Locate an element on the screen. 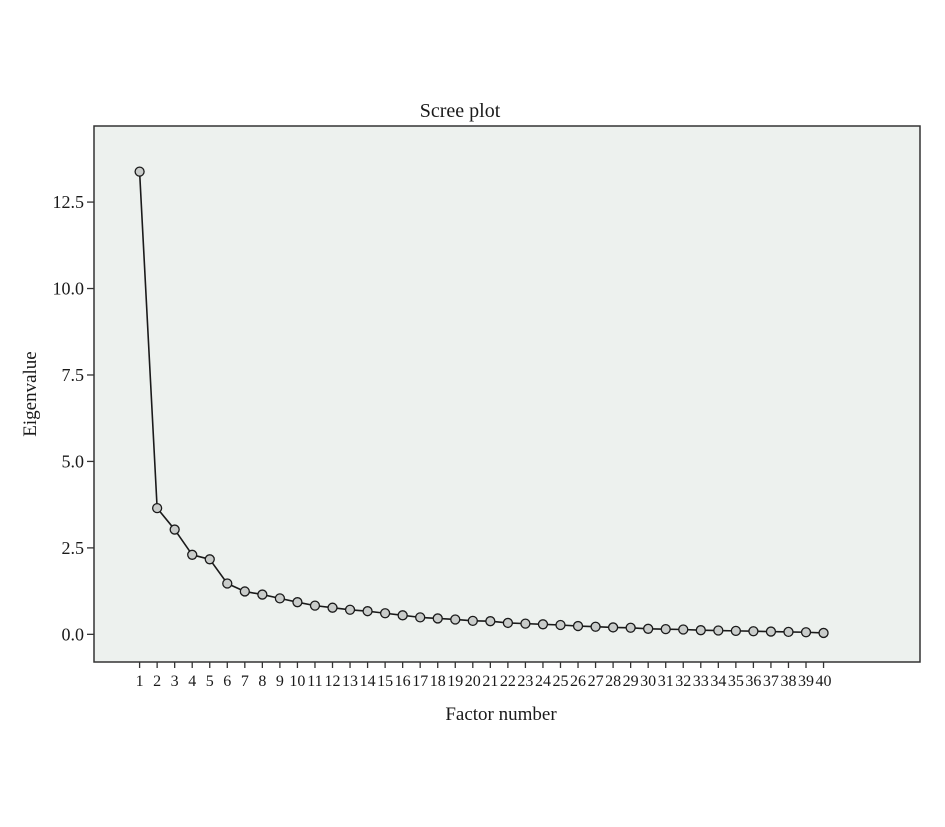 This screenshot has width=945, height=827. x-tick-label: 12 is located at coordinates (333, 681).